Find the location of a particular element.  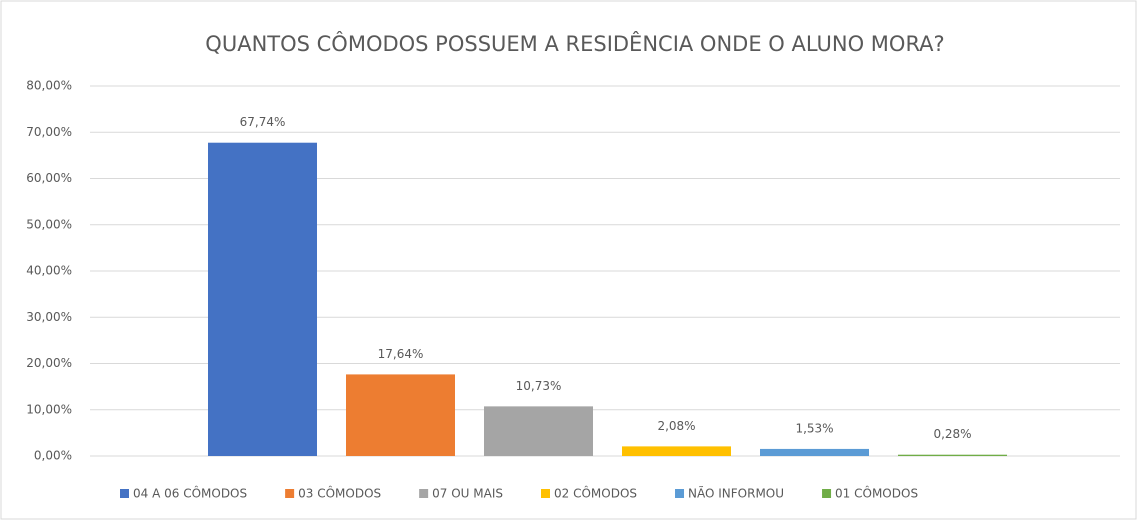

data-label: 0,28% is located at coordinates (952, 434).